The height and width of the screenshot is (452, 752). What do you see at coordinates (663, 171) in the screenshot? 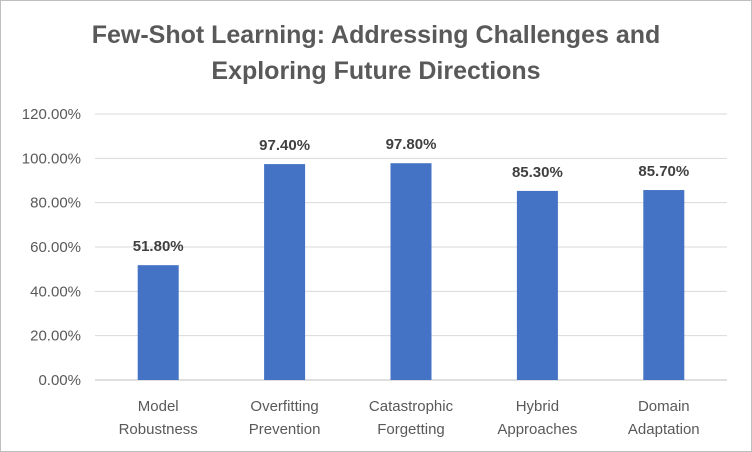
I see `data-label: 85.70%` at bounding box center [663, 171].